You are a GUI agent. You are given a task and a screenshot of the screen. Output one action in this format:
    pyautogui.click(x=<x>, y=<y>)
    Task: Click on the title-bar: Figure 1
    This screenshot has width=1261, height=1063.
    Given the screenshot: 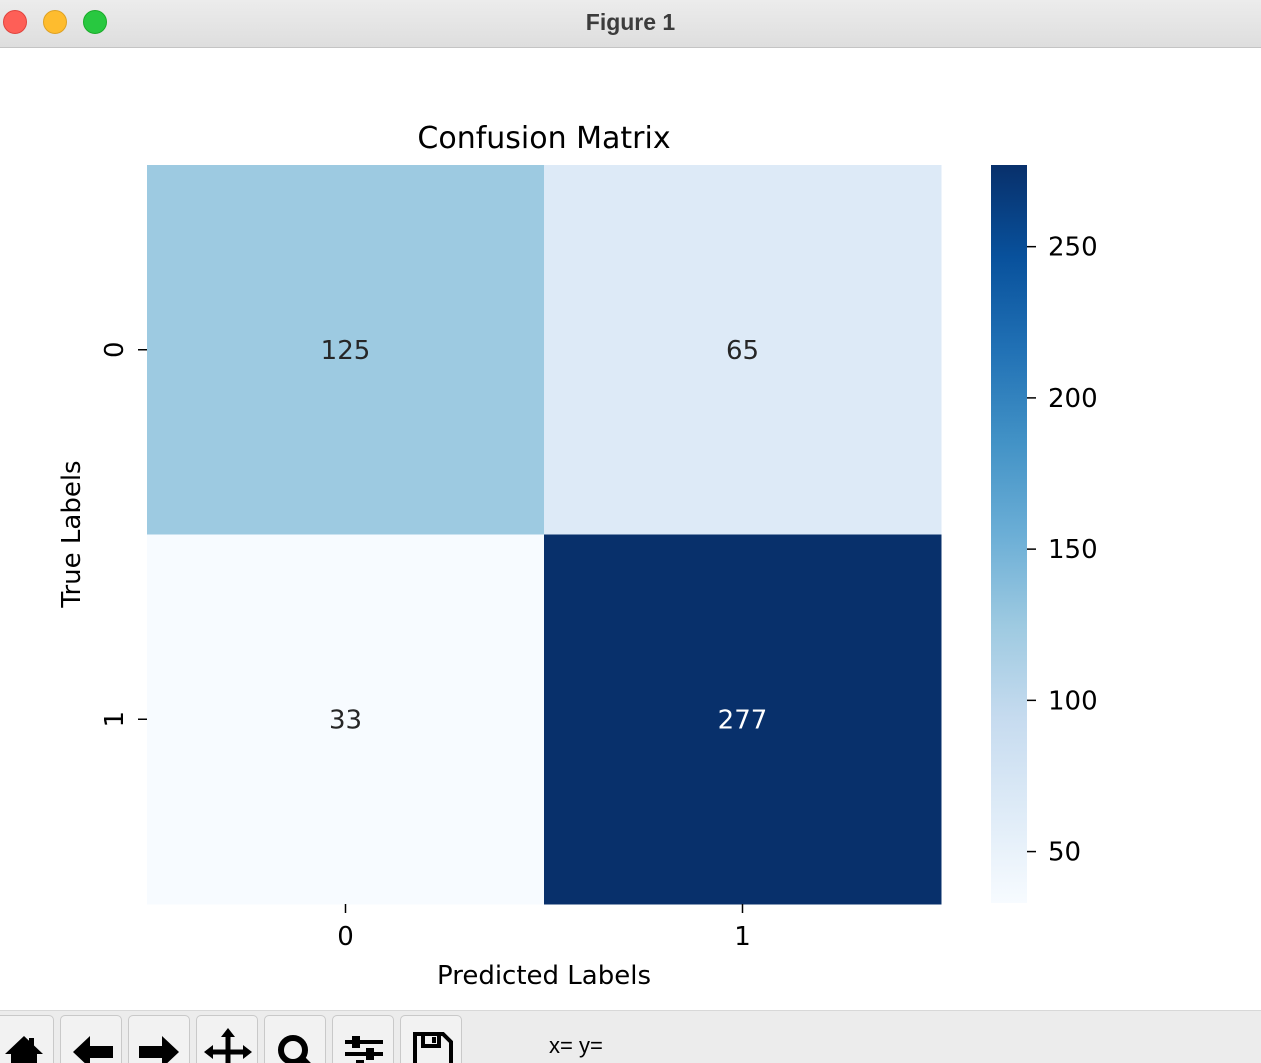 What is the action you would take?
    pyautogui.click(x=630, y=24)
    